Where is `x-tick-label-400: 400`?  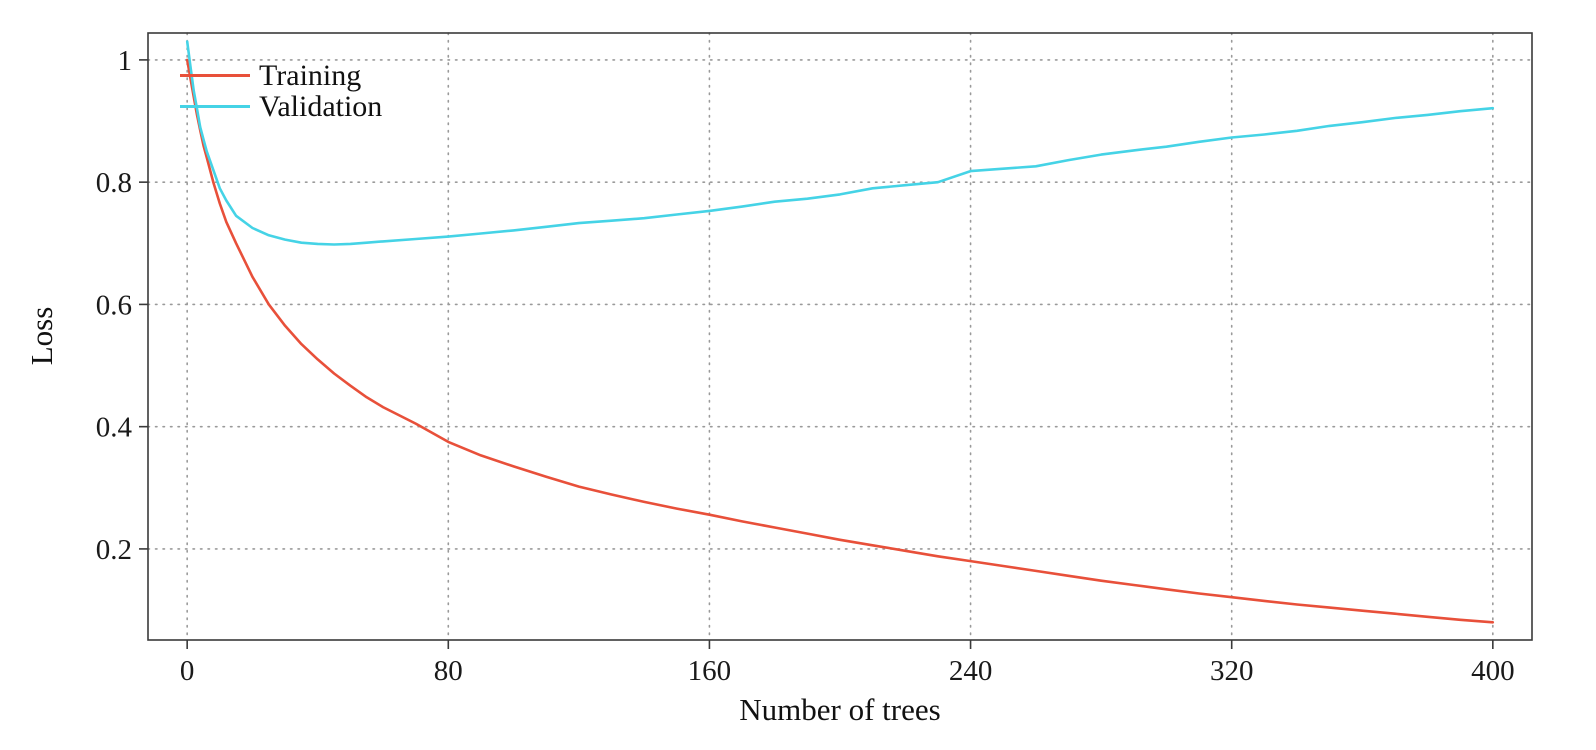
x-tick-label-400: 400 is located at coordinates (1493, 671).